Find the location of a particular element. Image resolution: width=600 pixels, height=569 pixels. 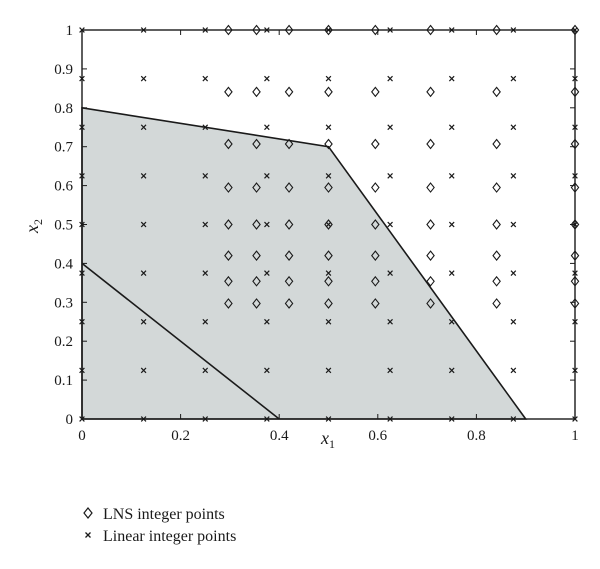

x-axis-label-subscript: 1 is located at coordinates (332, 444).